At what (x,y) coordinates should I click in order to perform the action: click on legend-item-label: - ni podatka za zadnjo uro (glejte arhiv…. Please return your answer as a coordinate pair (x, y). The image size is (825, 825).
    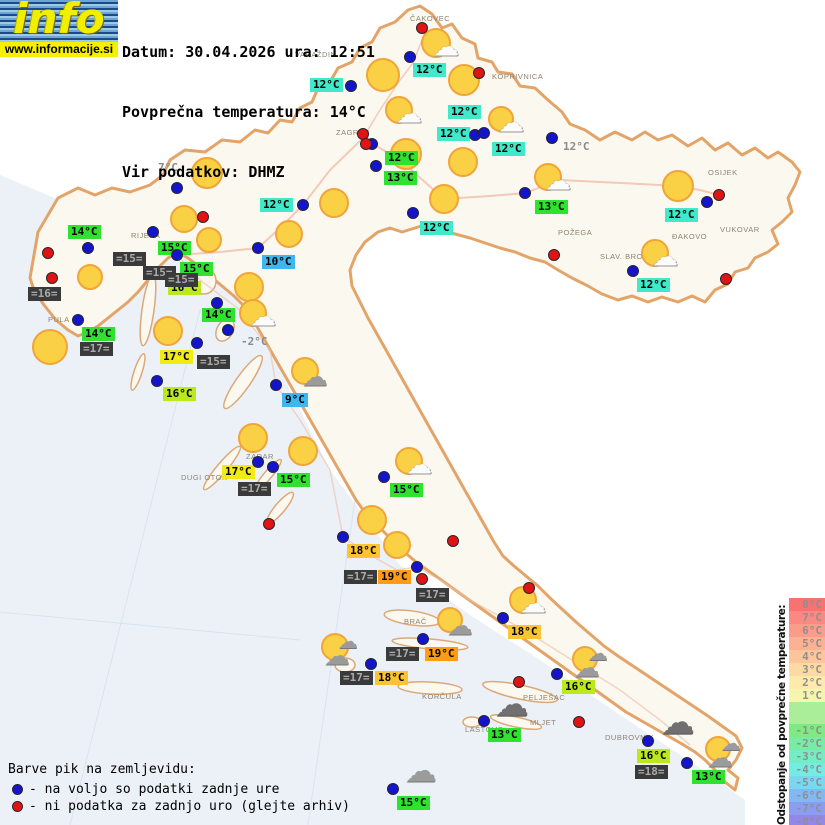
    Looking at the image, I should click on (189, 806).